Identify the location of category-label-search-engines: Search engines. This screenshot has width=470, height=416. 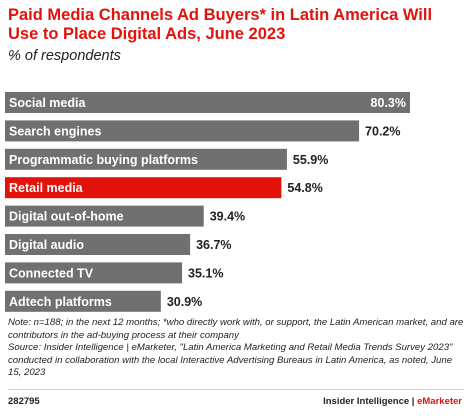
(55, 131).